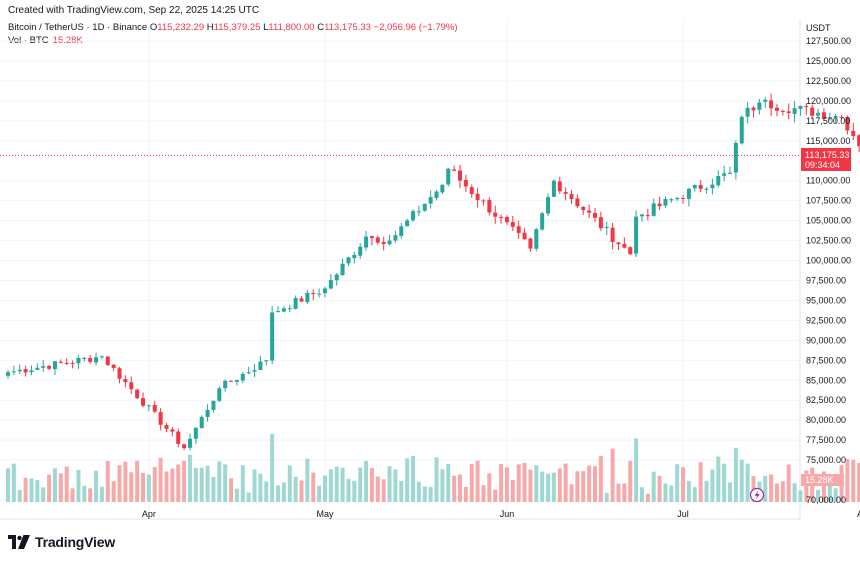 This screenshot has height=561, width=860. What do you see at coordinates (78, 27) in the screenshot?
I see `symbol-label: Bitcoin / TetherUS · 1D · Binance` at bounding box center [78, 27].